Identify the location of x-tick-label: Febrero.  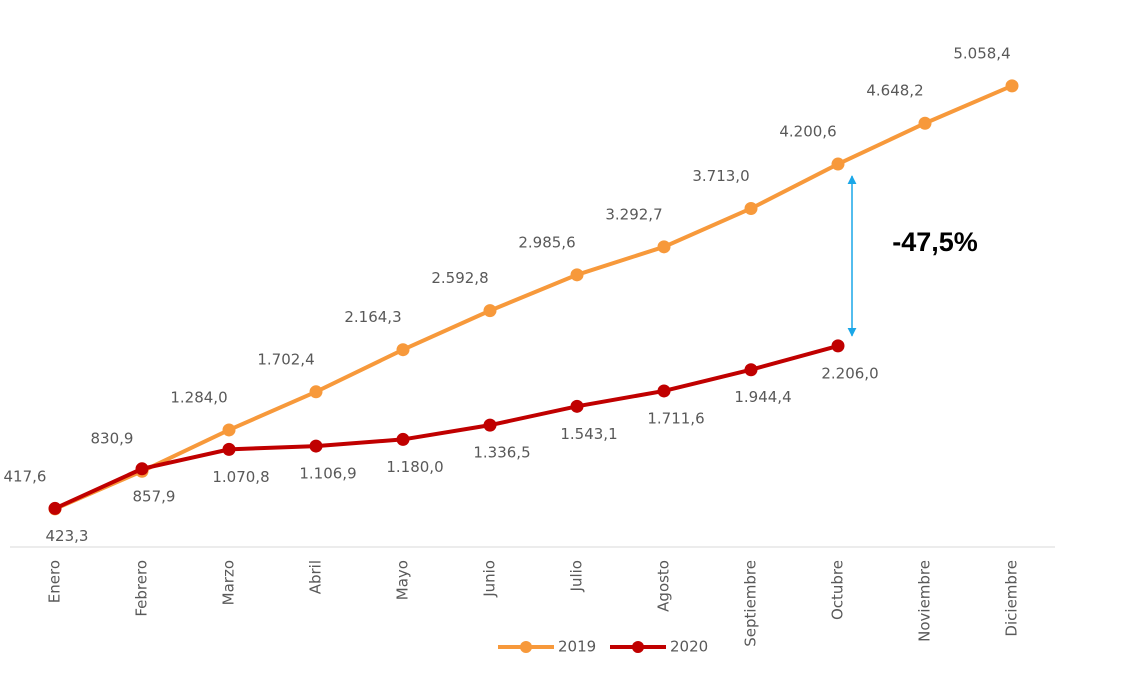
(142, 588).